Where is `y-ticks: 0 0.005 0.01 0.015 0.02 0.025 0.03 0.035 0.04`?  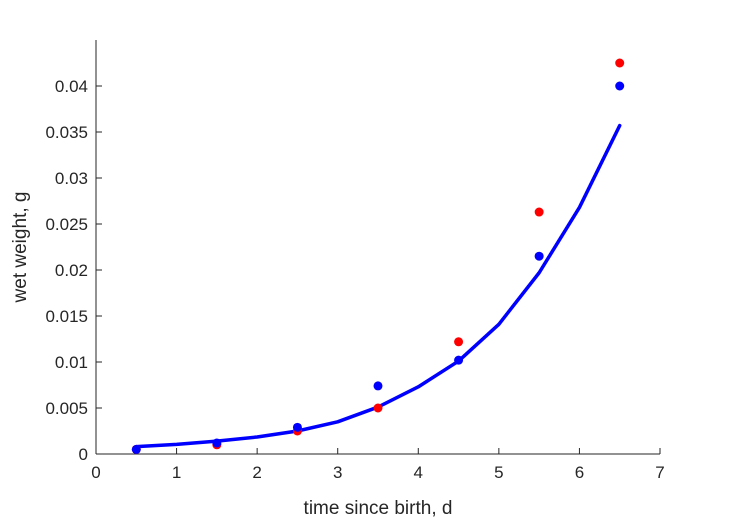
y-ticks: 0 0.005 0.01 0.015 0.02 0.025 0.03 0.035 0.04 is located at coordinates (73, 270).